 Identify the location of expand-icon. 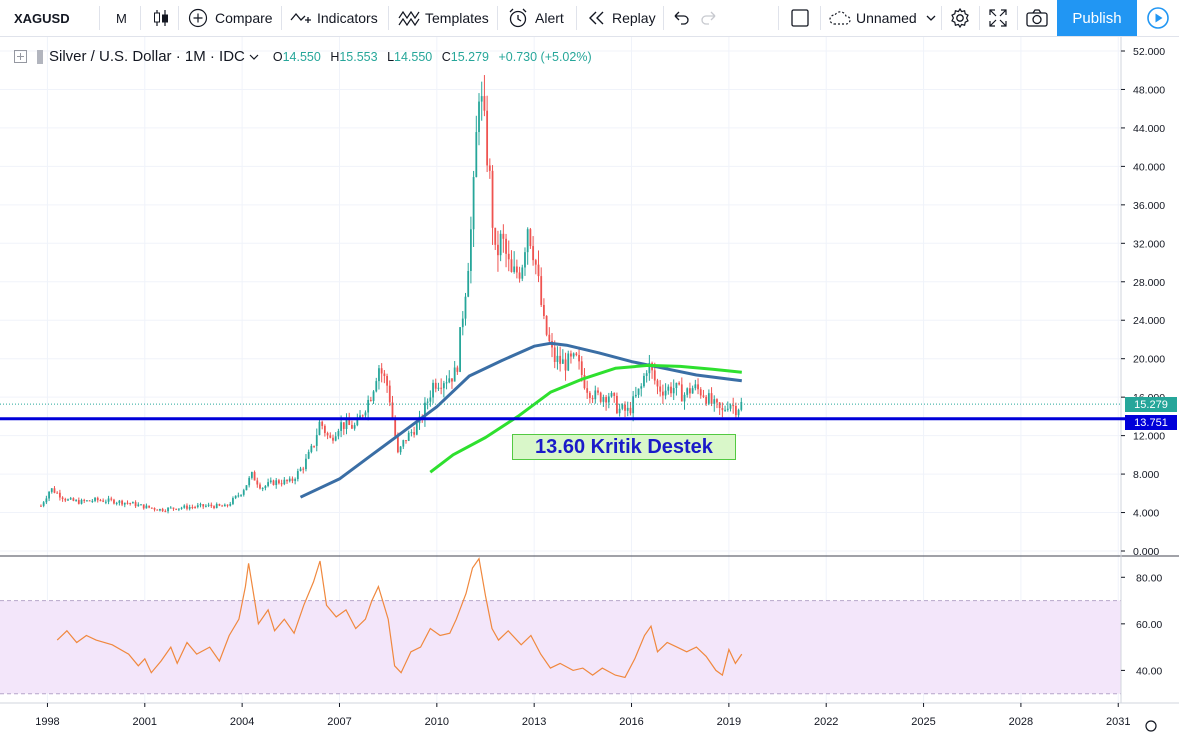
(20, 56).